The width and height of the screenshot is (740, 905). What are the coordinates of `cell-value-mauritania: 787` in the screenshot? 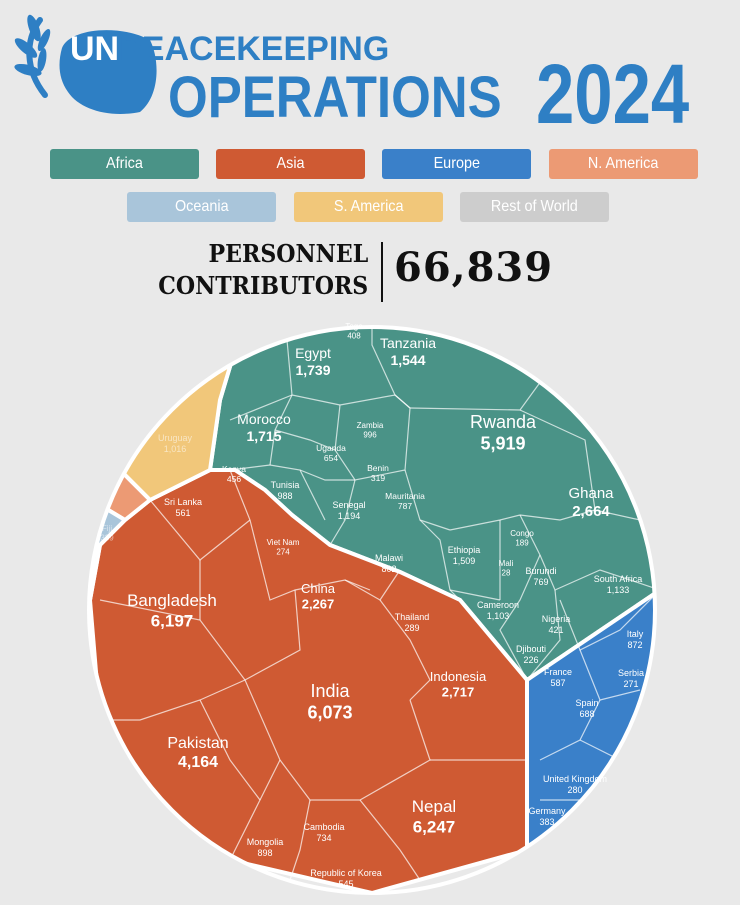 It's located at (405, 506).